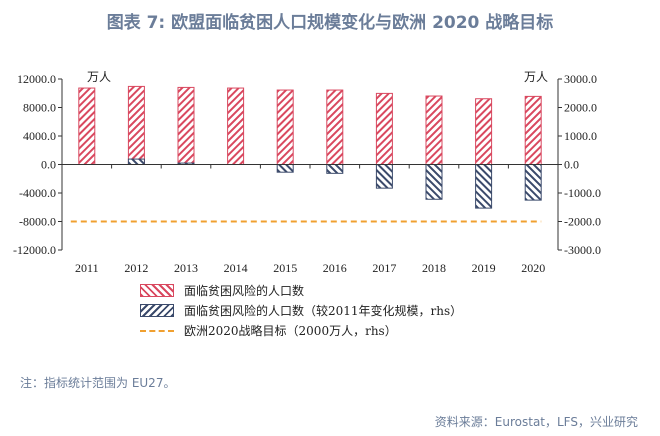 The height and width of the screenshot is (436, 660). What do you see at coordinates (285, 268) in the screenshot?
I see `x-tick-label: 2015` at bounding box center [285, 268].